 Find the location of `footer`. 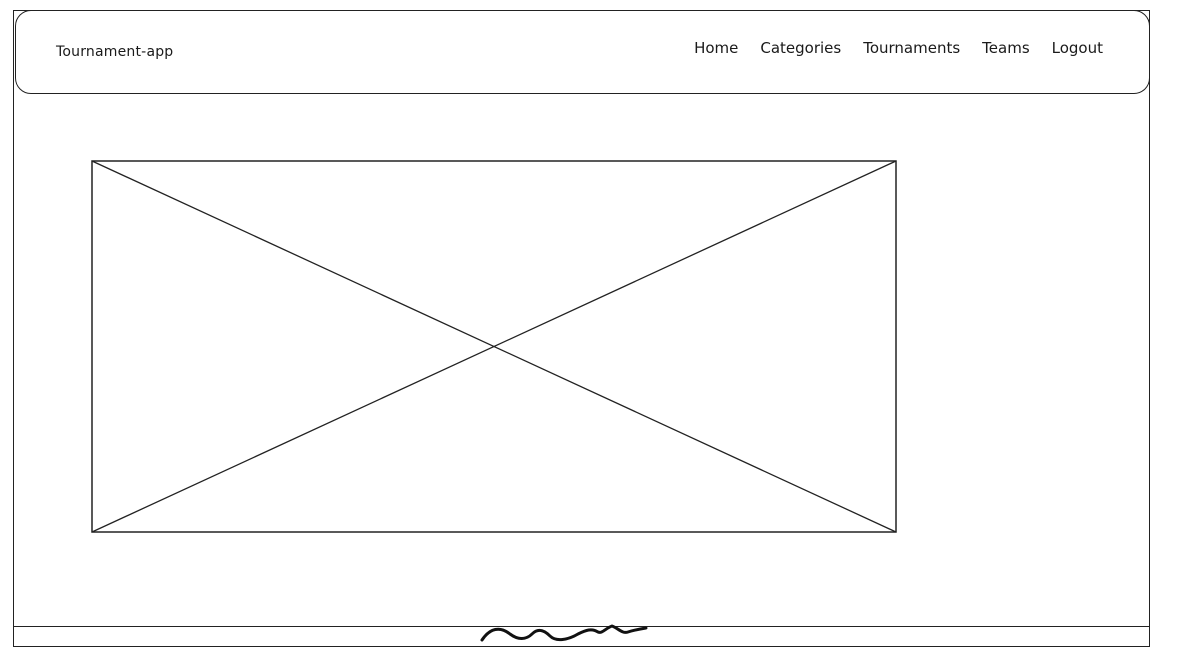

footer is located at coordinates (581, 636).